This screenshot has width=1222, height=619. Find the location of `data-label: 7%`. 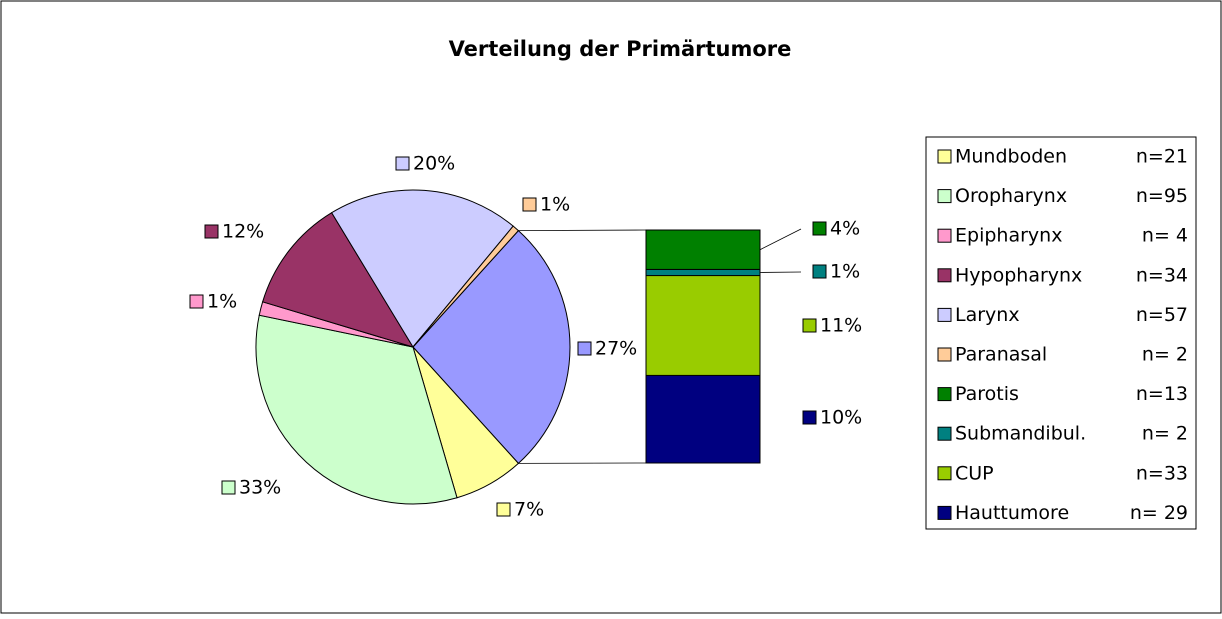

data-label: 7% is located at coordinates (529, 510).